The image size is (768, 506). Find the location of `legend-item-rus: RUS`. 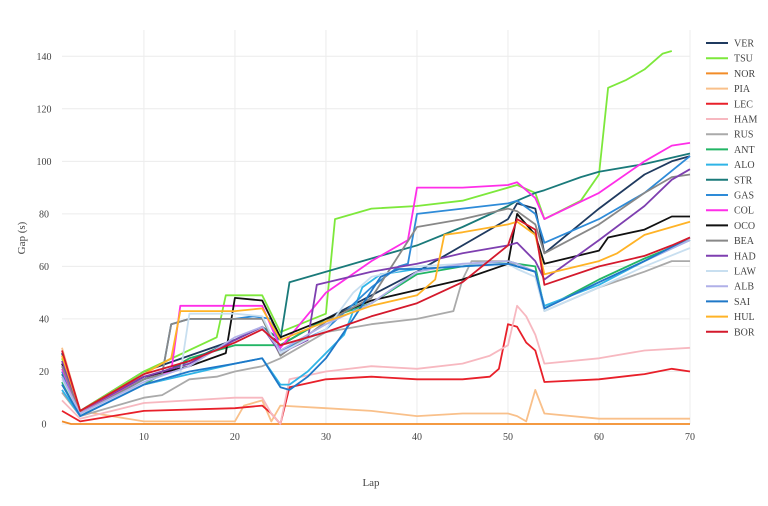

legend-item-rus: RUS is located at coordinates (729, 135).